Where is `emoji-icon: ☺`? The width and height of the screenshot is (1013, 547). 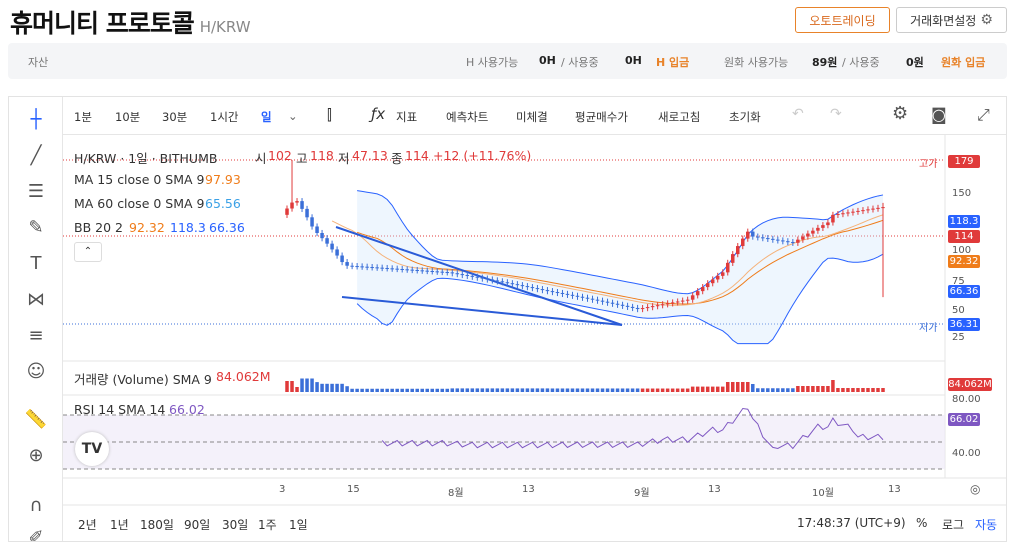 emoji-icon: ☺ is located at coordinates (36, 371).